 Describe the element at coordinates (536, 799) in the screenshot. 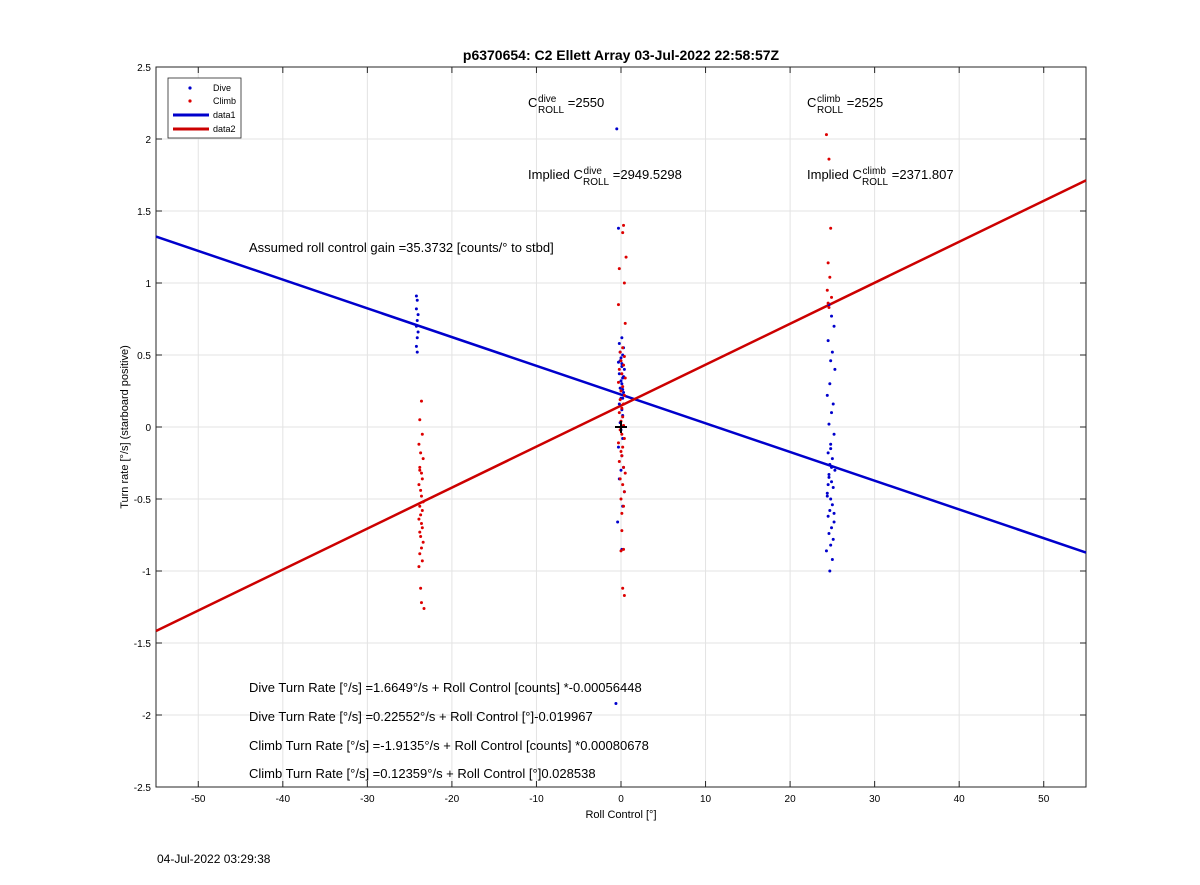

I see `x-tick-label: -10` at that location.